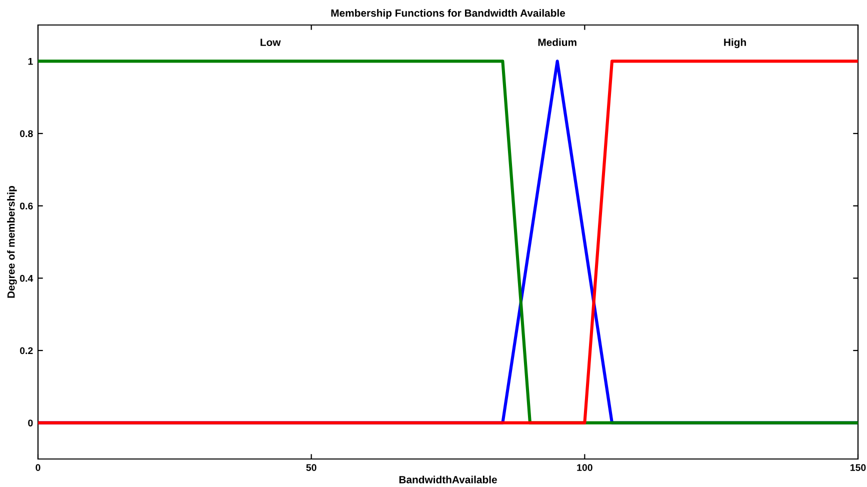  Describe the element at coordinates (27, 278) in the screenshot. I see `y-tick-label: 0.4` at that location.